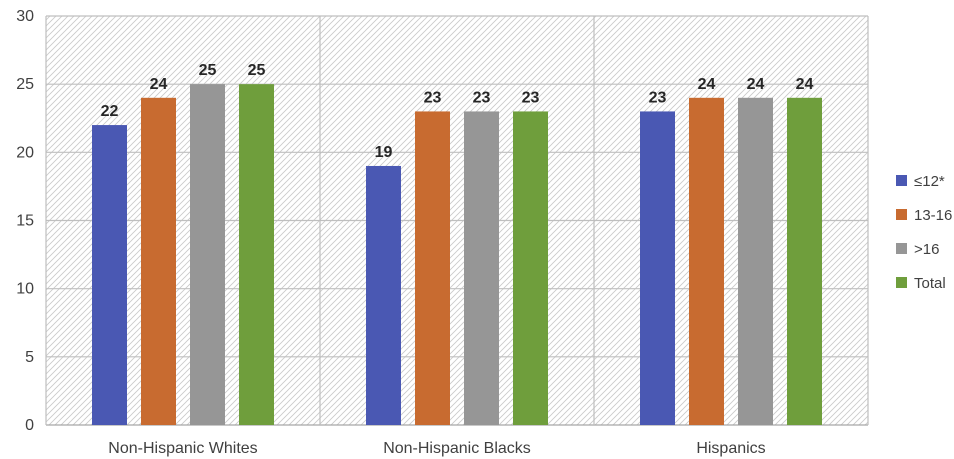 This screenshot has height=459, width=954. What do you see at coordinates (25, 289) in the screenshot?
I see `y-tick-label: 10` at bounding box center [25, 289].